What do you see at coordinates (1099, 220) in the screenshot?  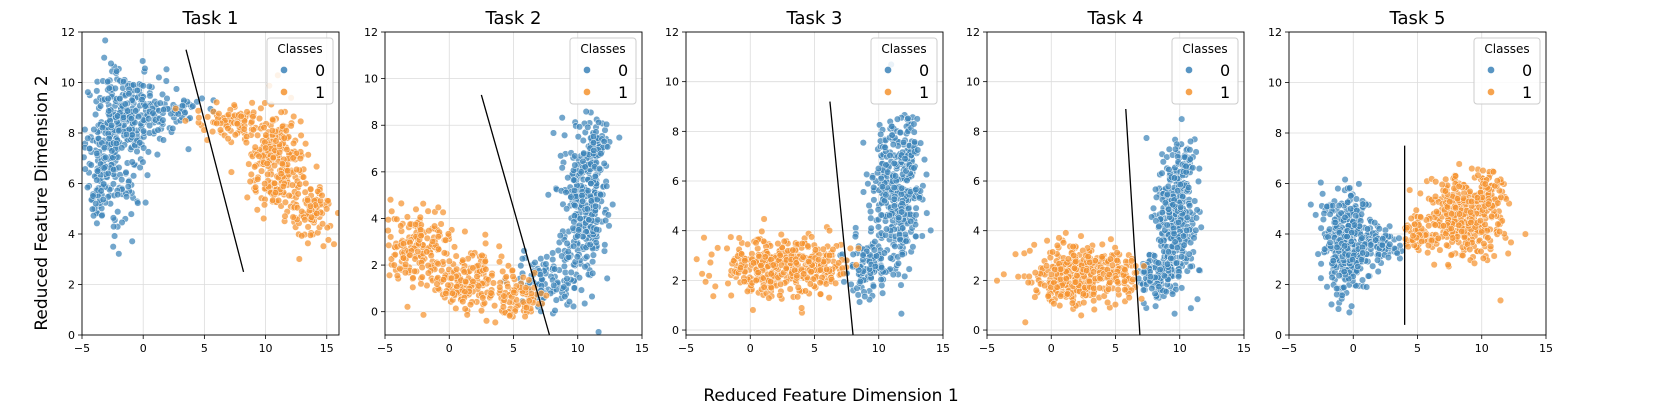 I see `scatter-points` at bounding box center [1099, 220].